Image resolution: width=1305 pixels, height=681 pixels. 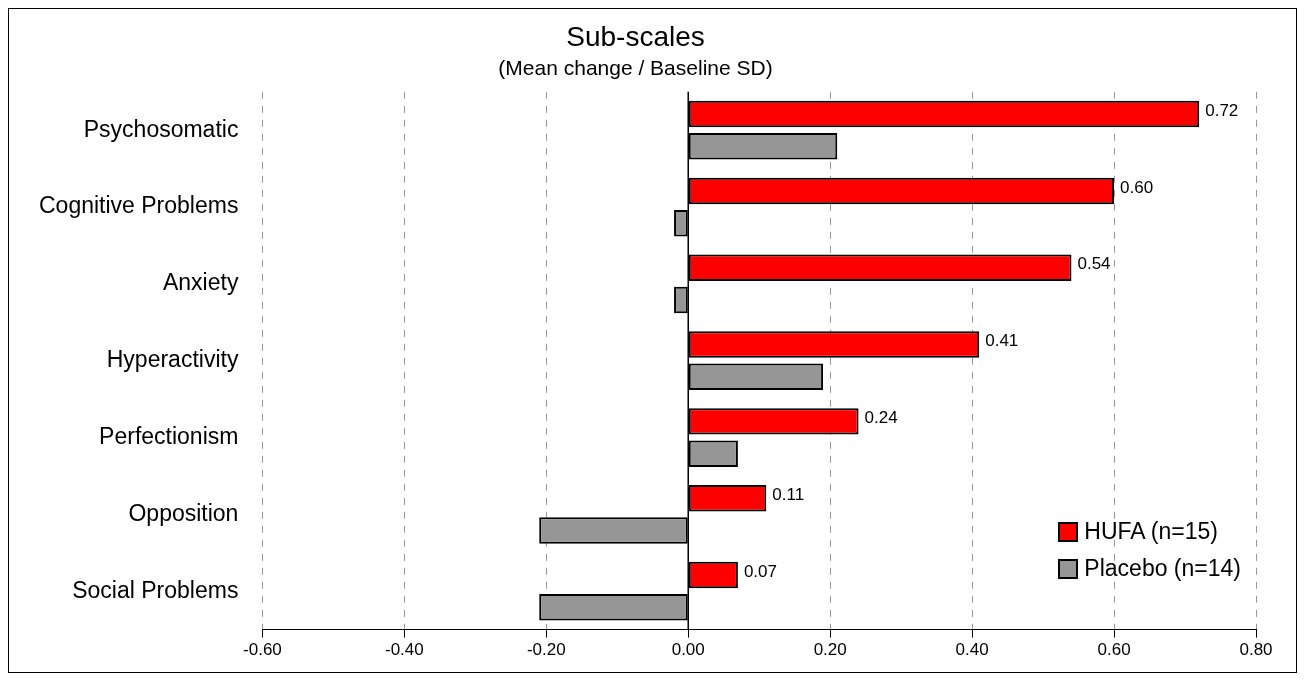 What do you see at coordinates (183, 512) in the screenshot?
I see `y-tick-label: Opposition` at bounding box center [183, 512].